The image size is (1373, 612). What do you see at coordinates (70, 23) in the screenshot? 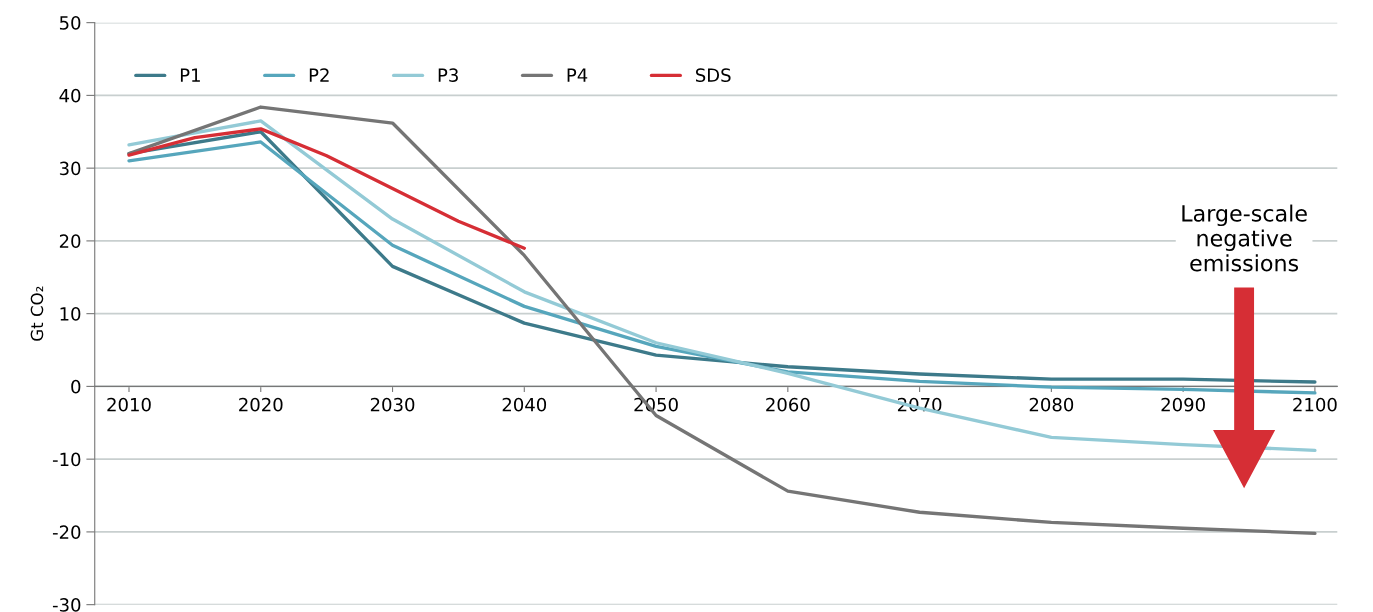
I see `y-tick-label: 50` at bounding box center [70, 23].